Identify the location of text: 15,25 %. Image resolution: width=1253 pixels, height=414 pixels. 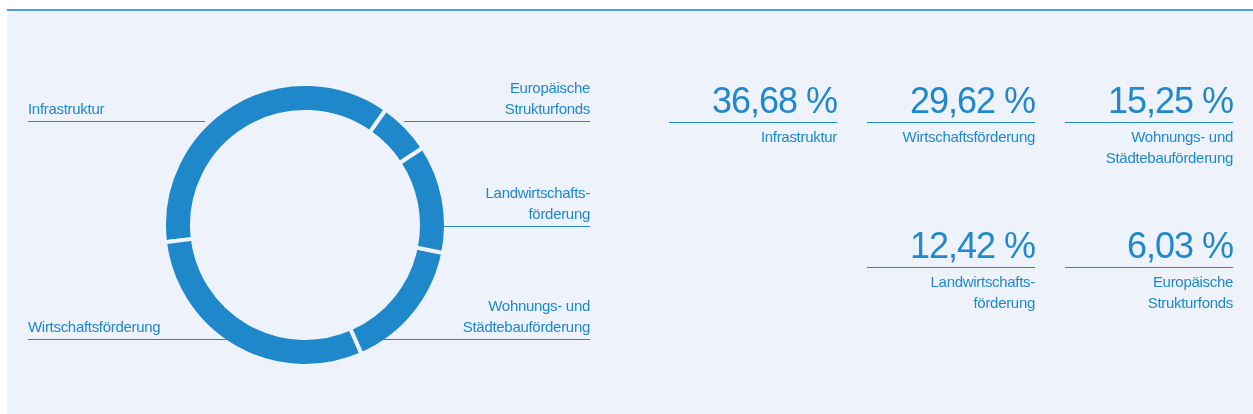
(1170, 100).